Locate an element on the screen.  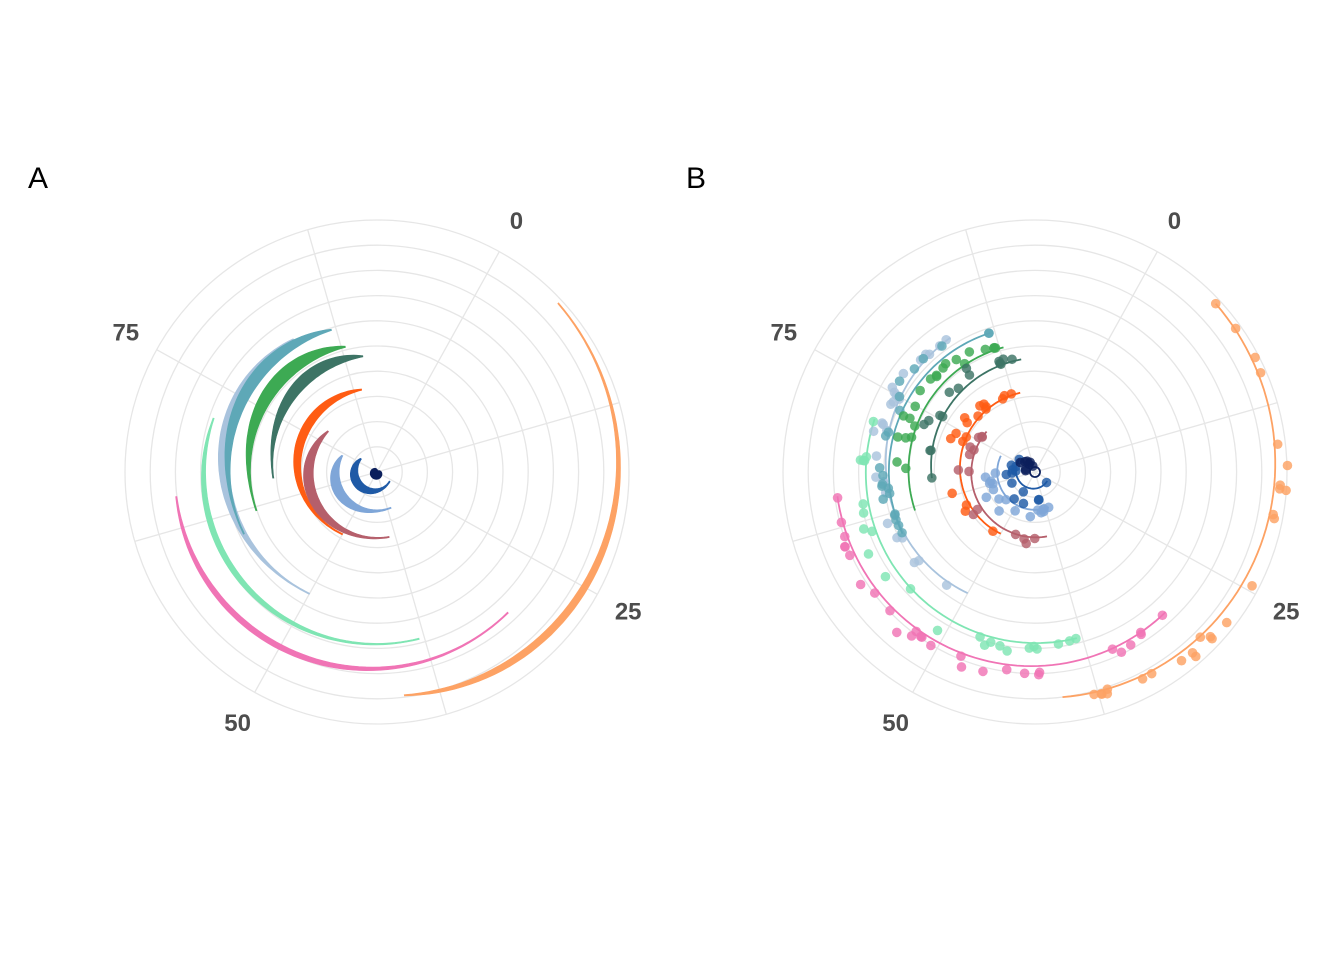
grid-ring is located at coordinates (377, 472).